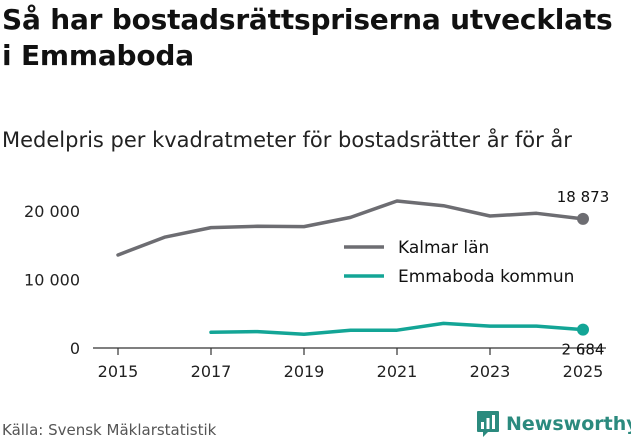 The width and height of the screenshot is (631, 439). Describe the element at coordinates (75, 348) in the screenshot. I see `y-tick-label: 0` at that location.